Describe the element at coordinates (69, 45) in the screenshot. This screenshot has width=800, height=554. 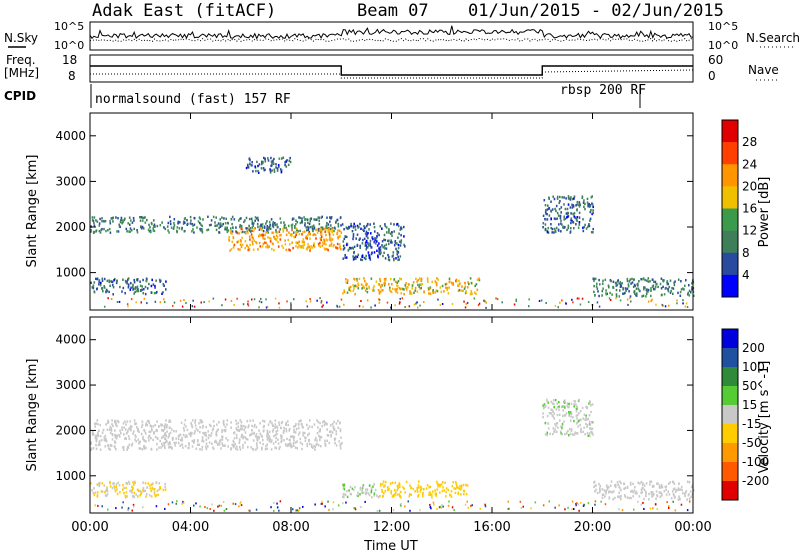
I see `noise-tick-bottom-left: 10^0` at that location.